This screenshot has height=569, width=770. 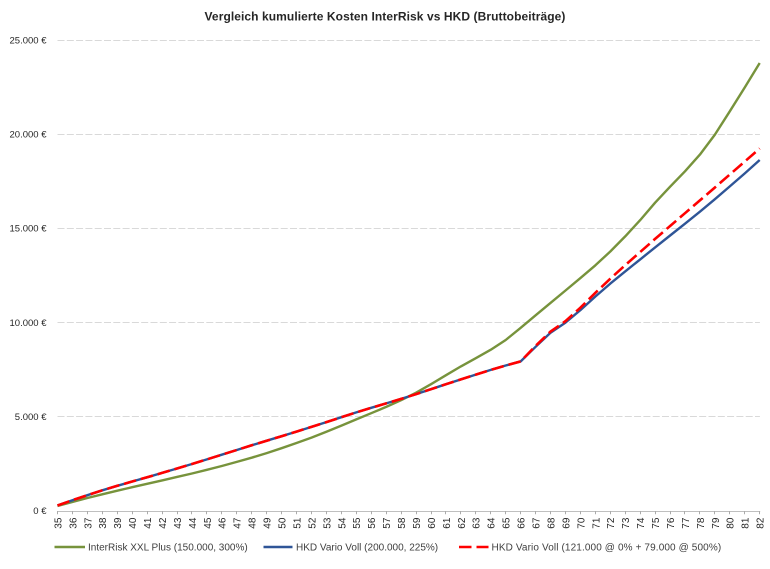 I want to click on svg-text: 43, so click(x=178, y=523).